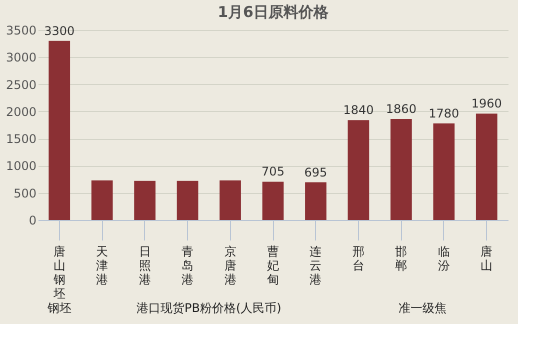 The image size is (554, 343). I want to click on x-tick-label: 连云港, so click(316, 265).